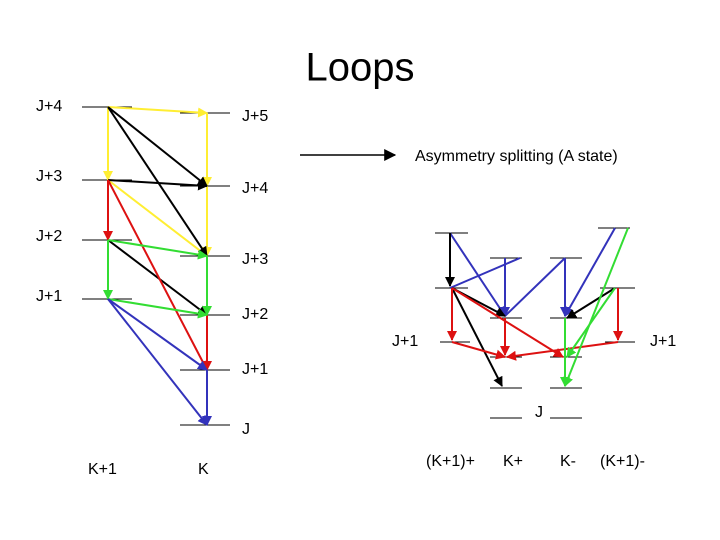 Image resolution: width=720 pixels, height=540 pixels. I want to click on left-arrows, so click(157, 266).